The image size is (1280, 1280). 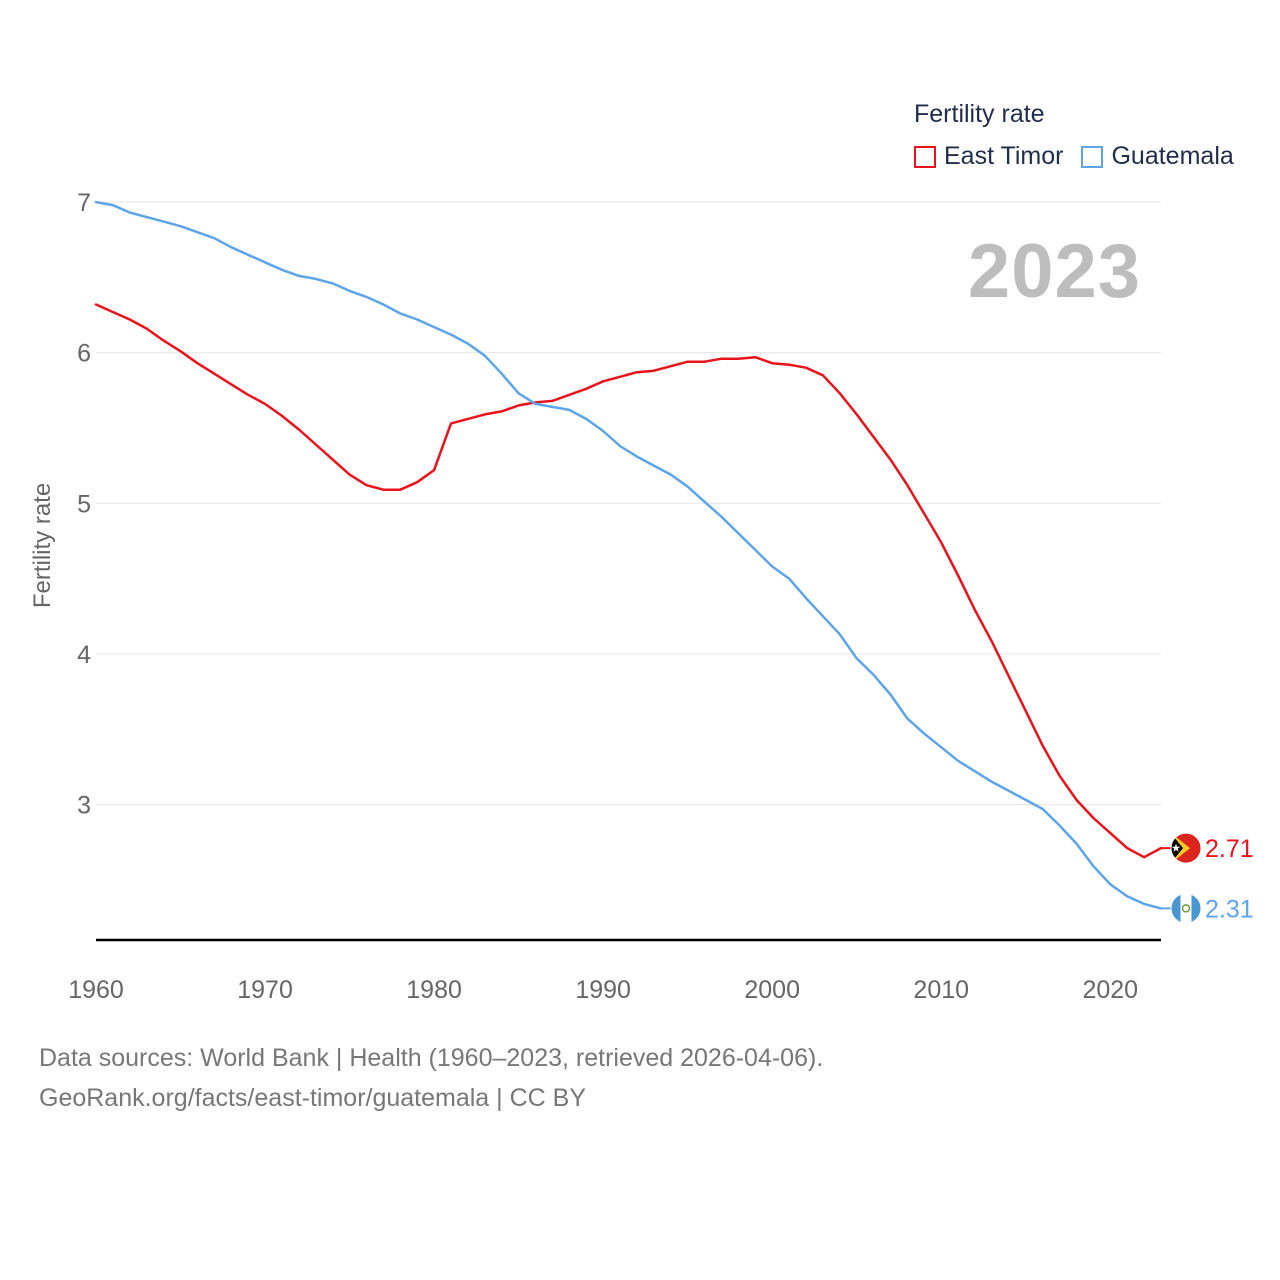 What do you see at coordinates (1229, 909) in the screenshot?
I see `end-value-label-guatemala: 2.31` at bounding box center [1229, 909].